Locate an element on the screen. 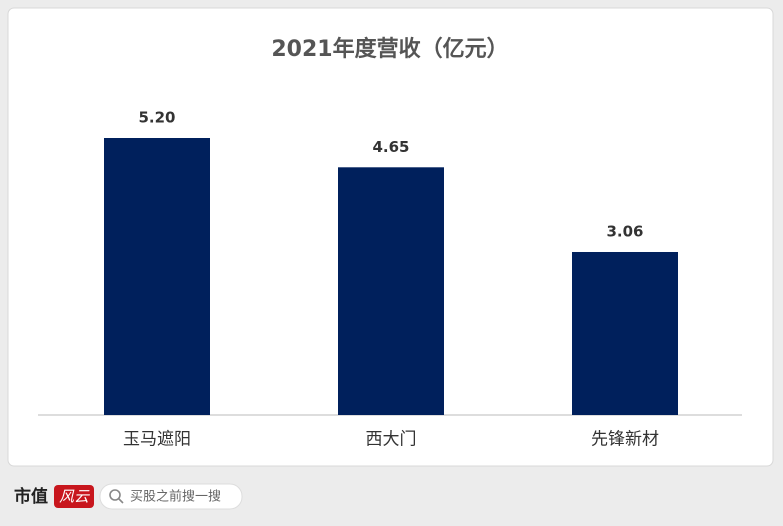 Image resolution: width=783 pixels, height=526 pixels. logo-box is located at coordinates (74, 496).